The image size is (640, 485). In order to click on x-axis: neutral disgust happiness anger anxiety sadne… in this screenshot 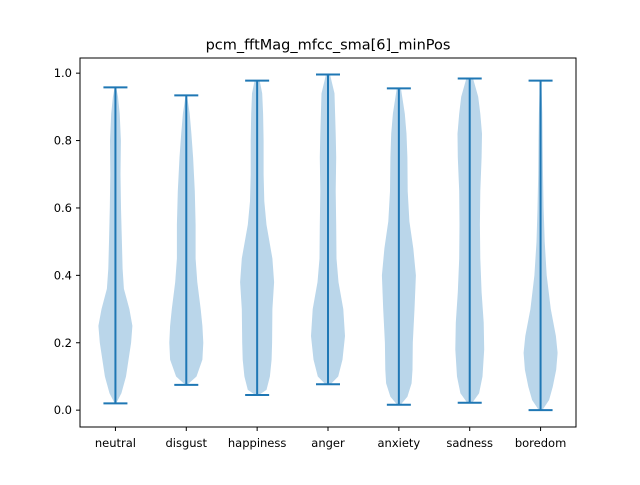, I will do `click(330, 438)`.